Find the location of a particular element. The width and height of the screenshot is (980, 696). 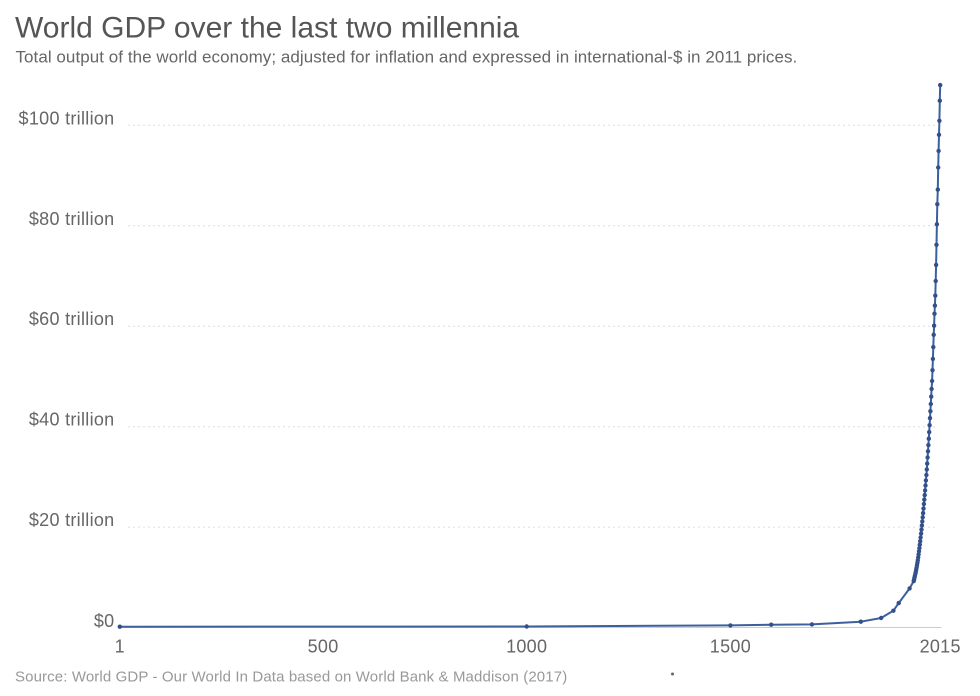

svg-text: 2015 is located at coordinates (940, 647).